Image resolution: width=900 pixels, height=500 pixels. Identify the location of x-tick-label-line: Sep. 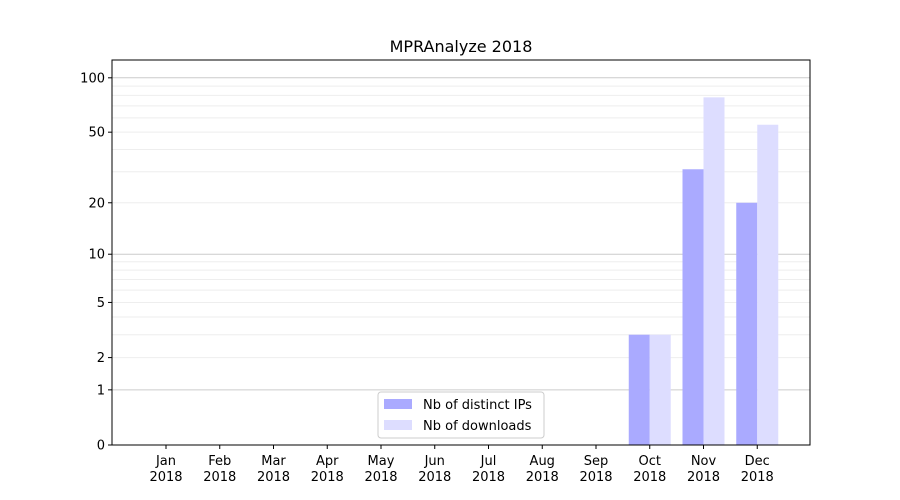
(596, 461).